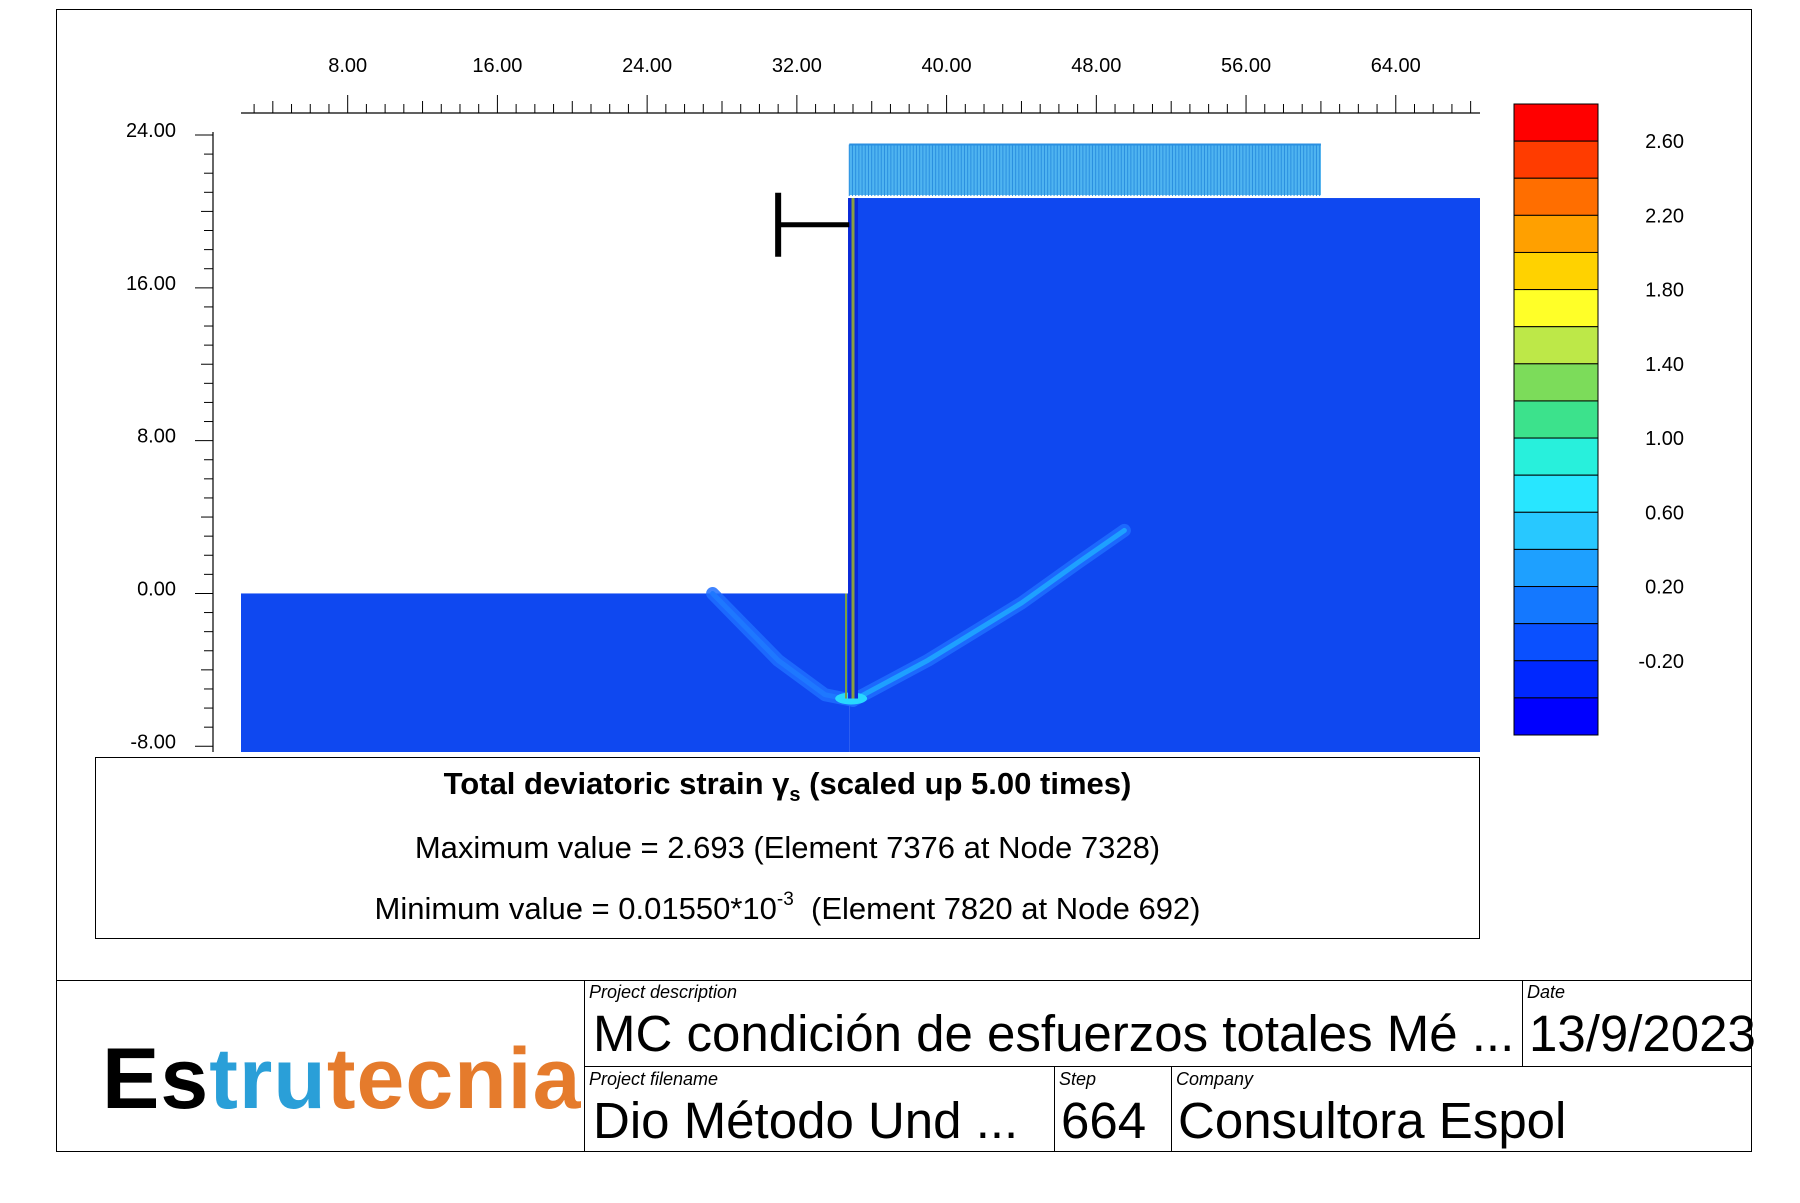 The height and width of the screenshot is (1203, 1800). What do you see at coordinates (1664, 291) in the screenshot?
I see `colorbar-label: 1.80` at bounding box center [1664, 291].